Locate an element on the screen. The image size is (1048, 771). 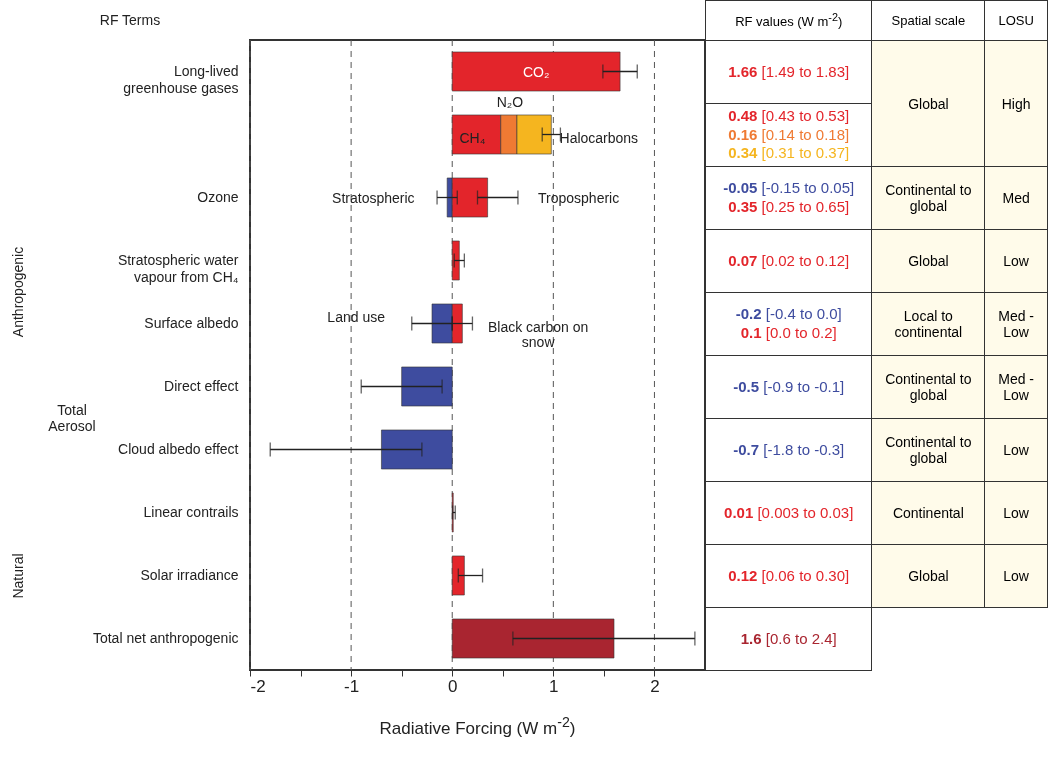
text: High is located at coordinates (1016, 103).